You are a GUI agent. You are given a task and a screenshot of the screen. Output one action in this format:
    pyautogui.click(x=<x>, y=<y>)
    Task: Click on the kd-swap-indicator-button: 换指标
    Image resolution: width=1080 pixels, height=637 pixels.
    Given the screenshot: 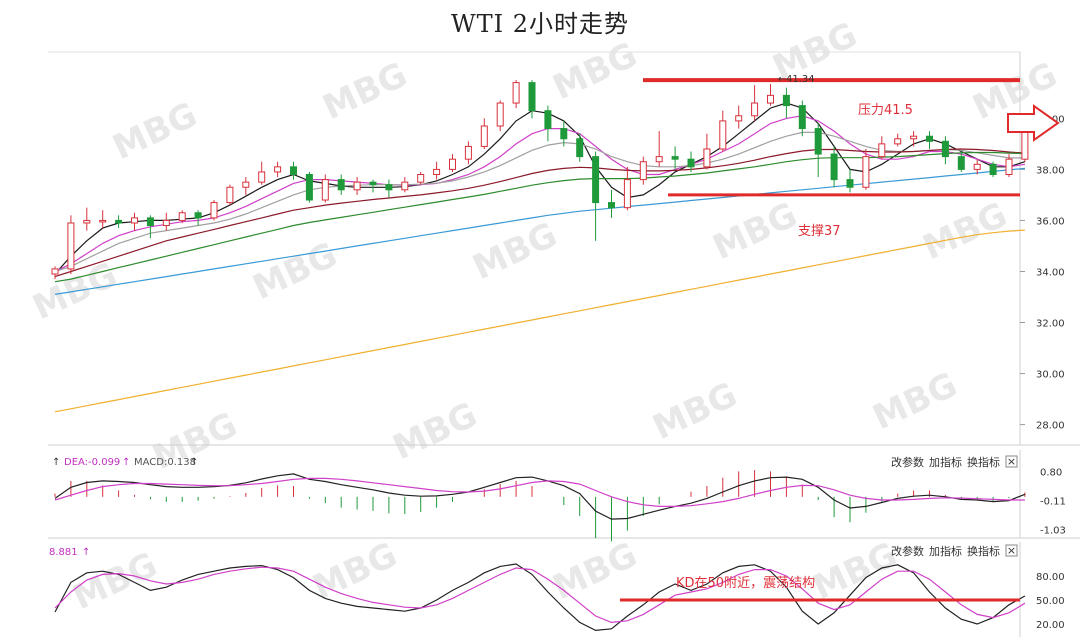 What is the action you would take?
    pyautogui.click(x=983, y=551)
    